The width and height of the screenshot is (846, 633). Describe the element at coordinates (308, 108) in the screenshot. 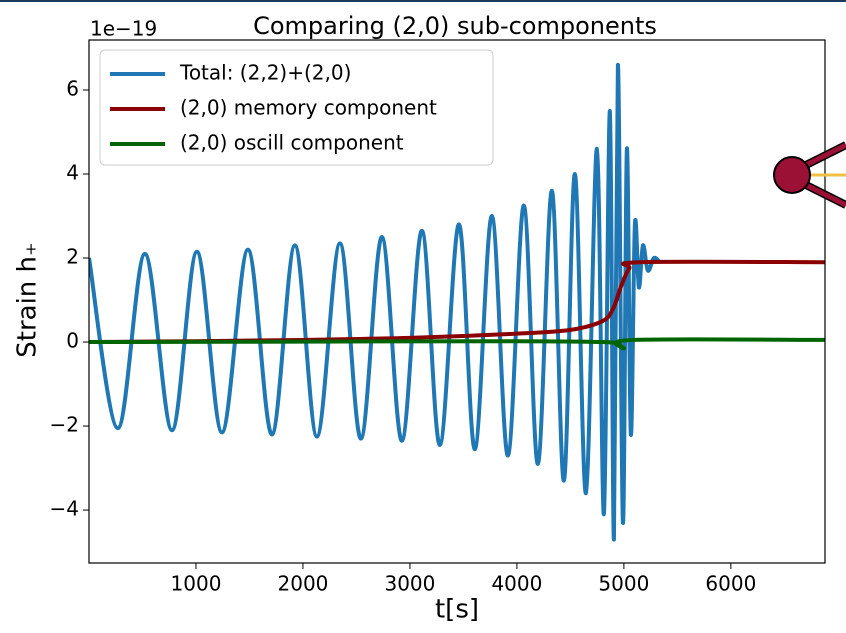

I see `legend-label: (2,0) memory component` at that location.